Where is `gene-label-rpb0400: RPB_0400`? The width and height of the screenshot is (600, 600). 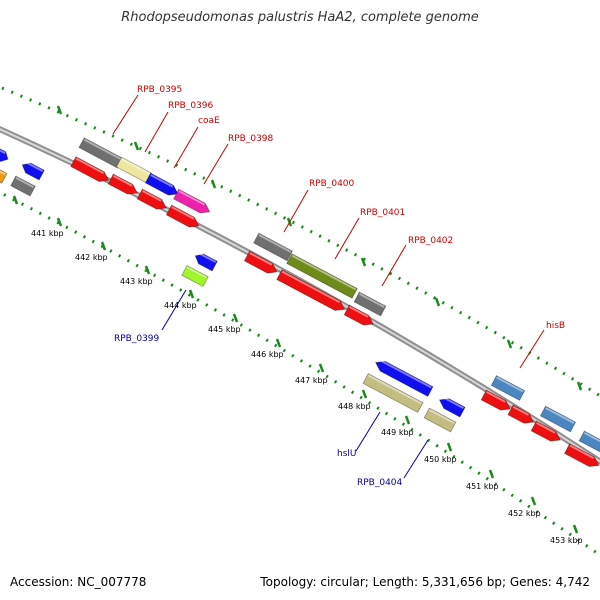
gene-label-rpb0400: RPB_0400 is located at coordinates (332, 184).